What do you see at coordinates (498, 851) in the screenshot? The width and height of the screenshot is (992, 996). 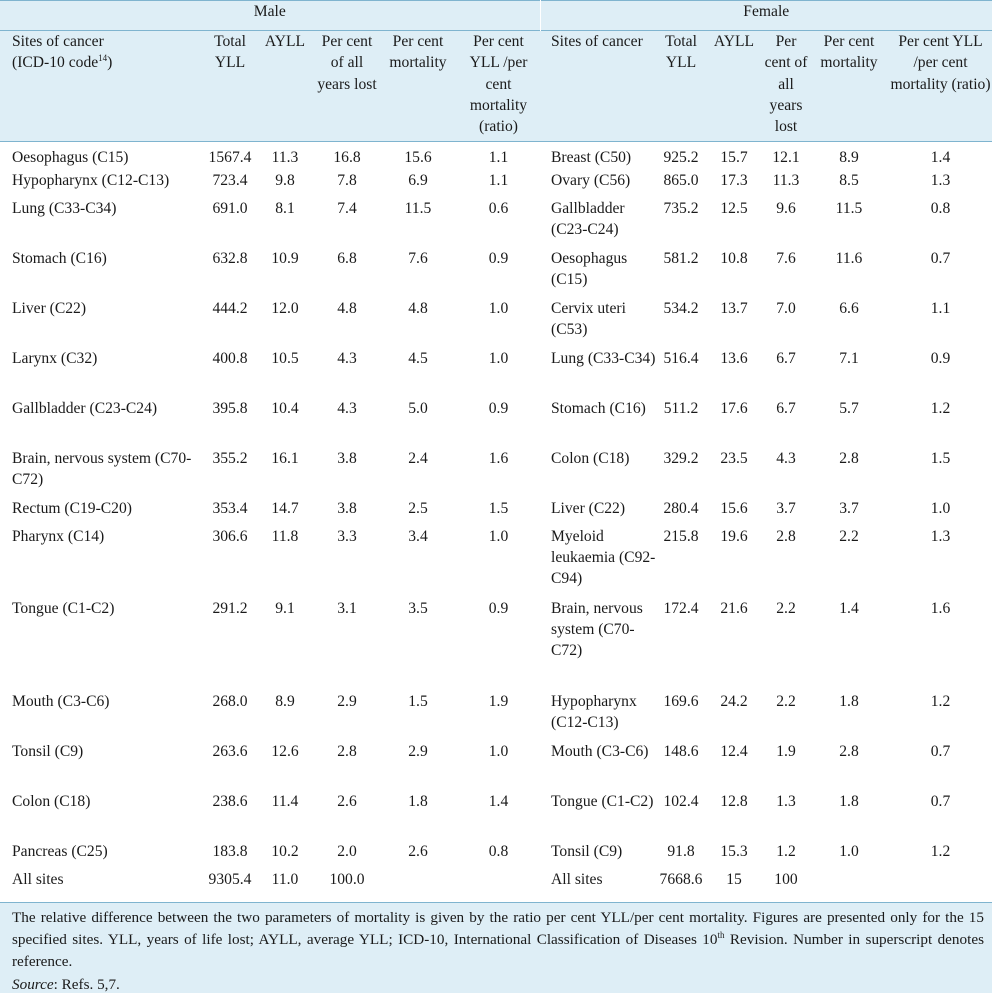 I see `male-ratio-cell: 0.8` at bounding box center [498, 851].